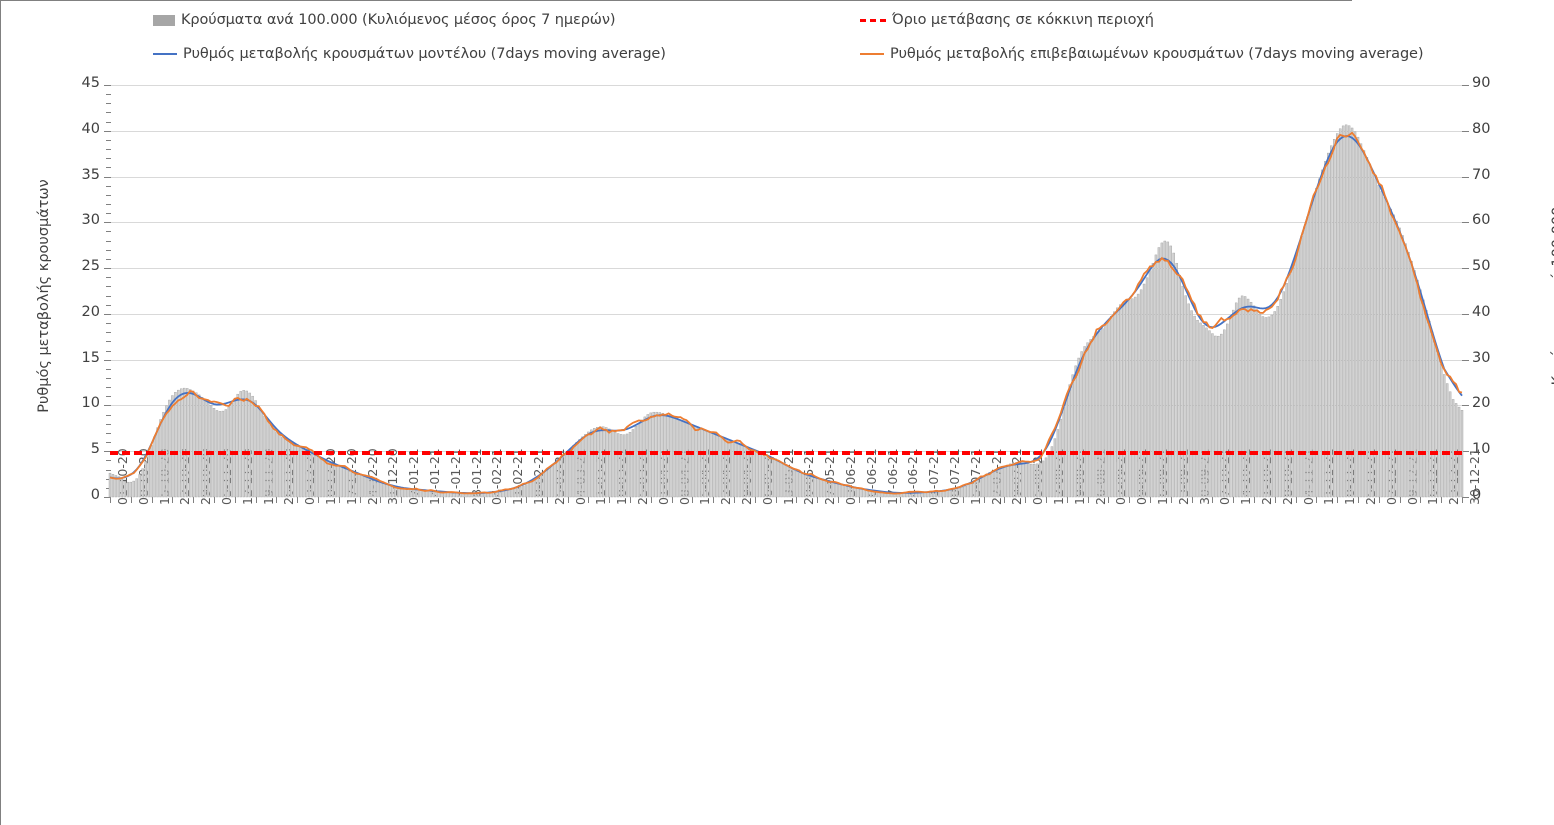 The height and width of the screenshot is (825, 1554). Describe the element at coordinates (1481, 403) in the screenshot. I see `y-axis-right-tick-label: 20` at that location.